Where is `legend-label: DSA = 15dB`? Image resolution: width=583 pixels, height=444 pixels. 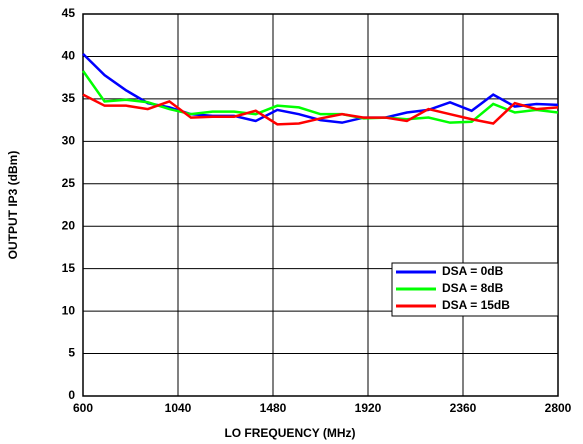
legend-label: DSA = 15dB is located at coordinates (476, 305).